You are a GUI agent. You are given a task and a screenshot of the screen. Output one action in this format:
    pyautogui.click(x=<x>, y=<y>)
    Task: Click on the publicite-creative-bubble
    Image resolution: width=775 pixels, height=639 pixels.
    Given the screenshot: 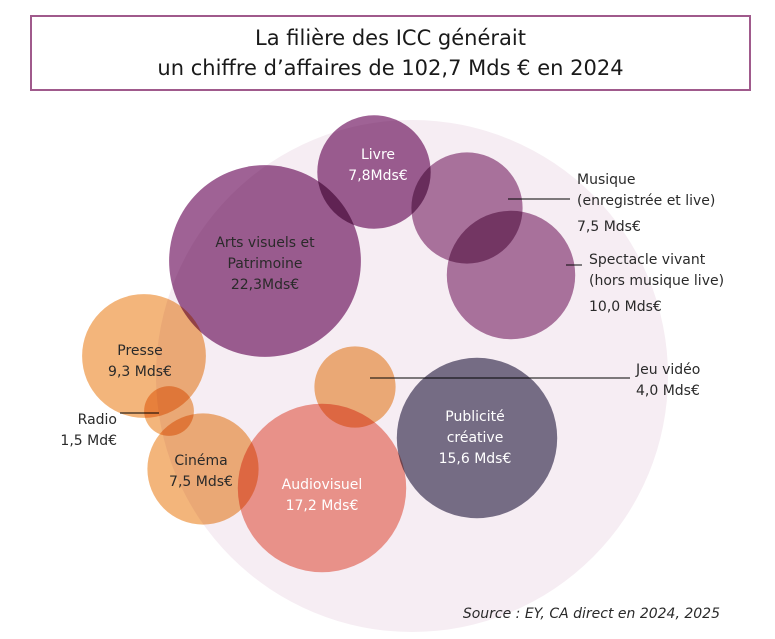 What is the action you would take?
    pyautogui.click(x=477, y=438)
    